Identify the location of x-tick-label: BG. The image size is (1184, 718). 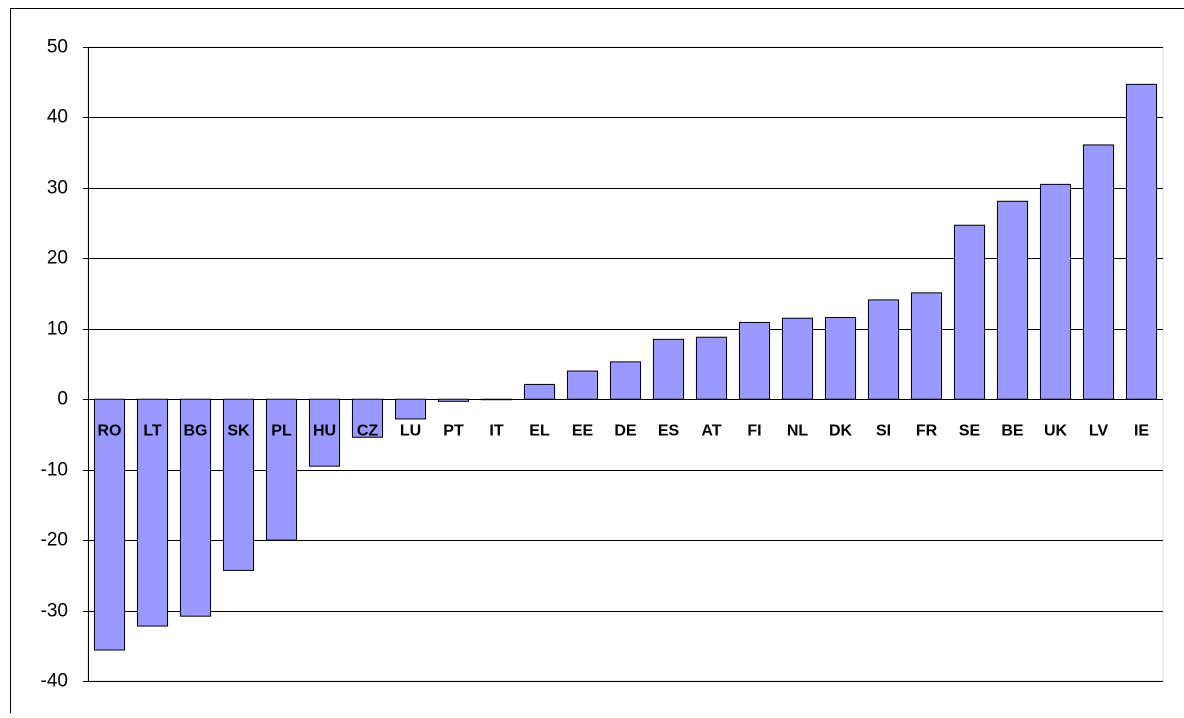
(196, 430).